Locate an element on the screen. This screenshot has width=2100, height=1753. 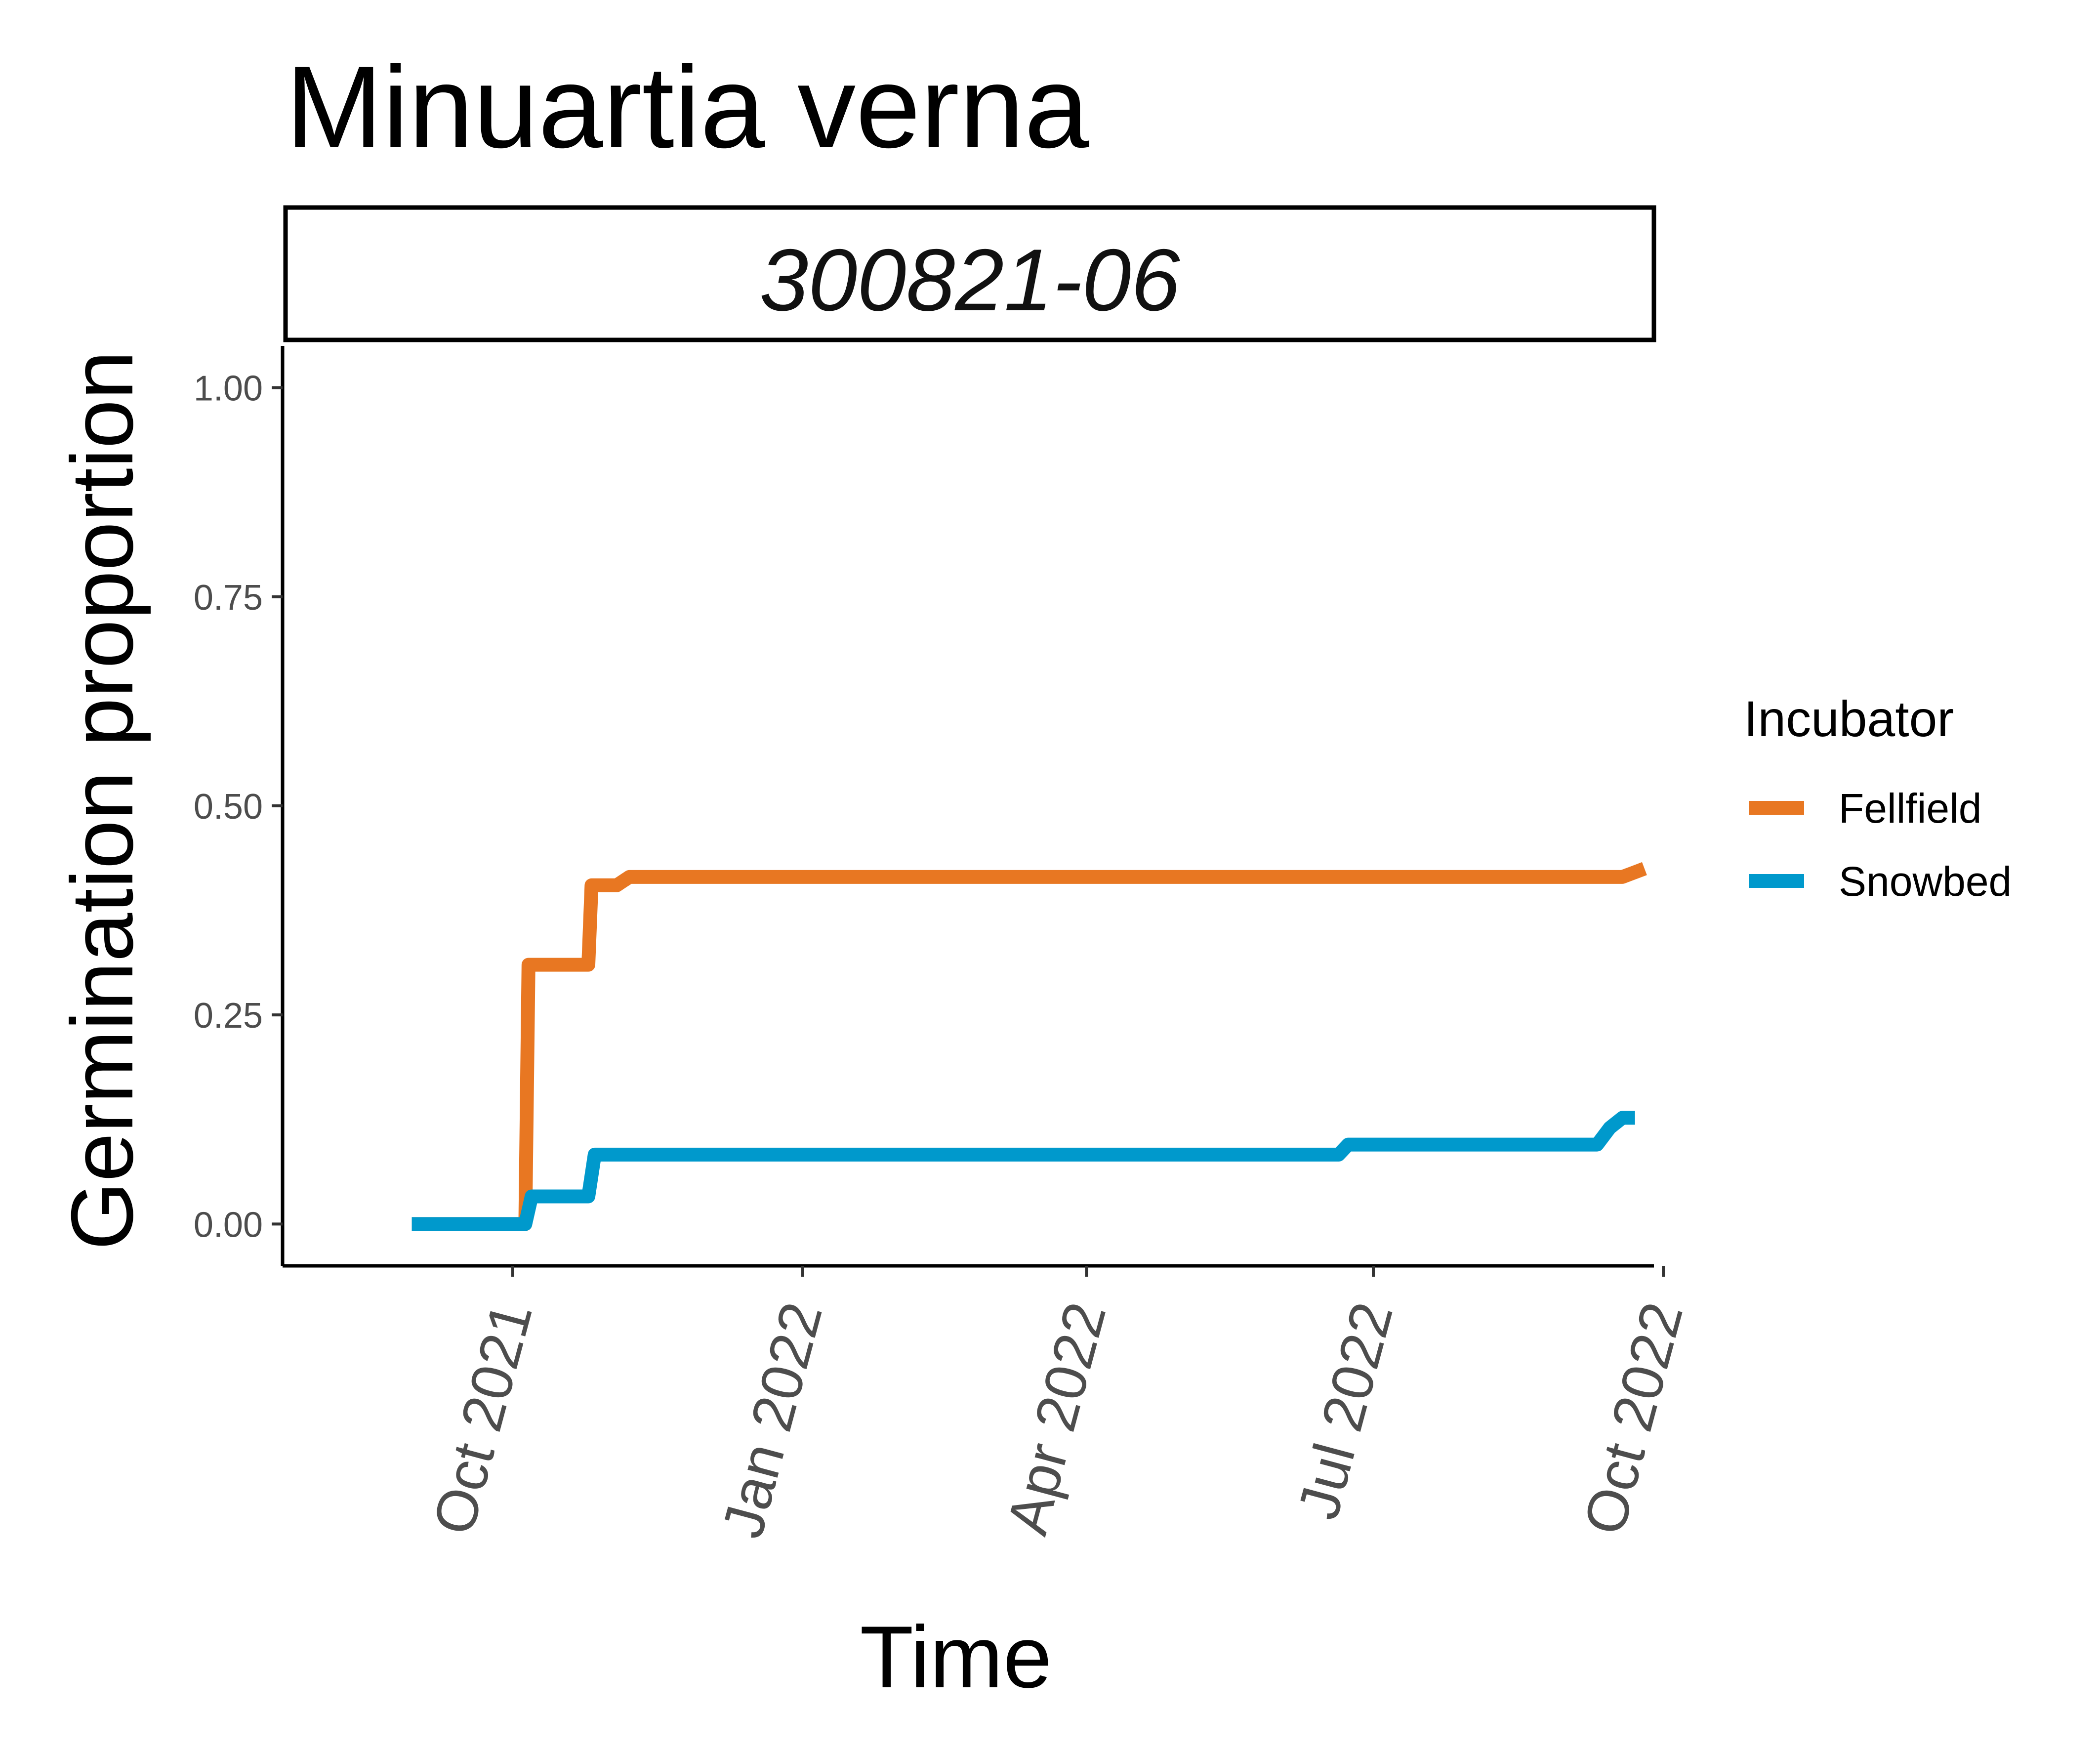
y-tick-label: 1.00 is located at coordinates (229, 389).